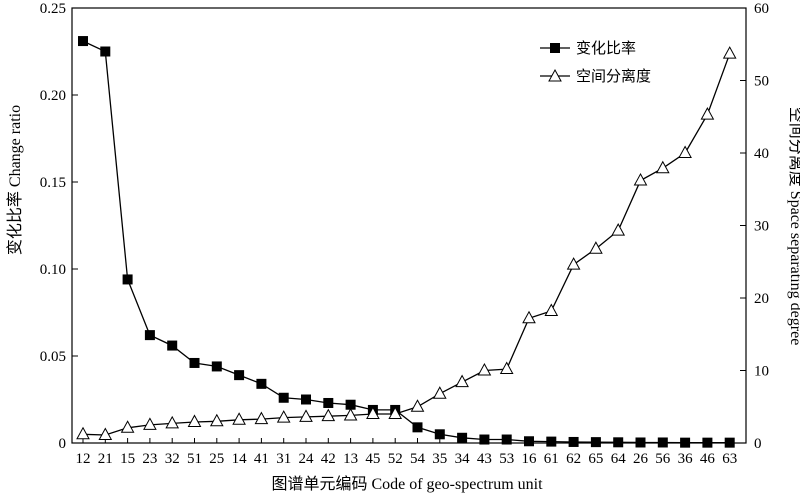  Describe the element at coordinates (53, 96) in the screenshot. I see `y-left-tick-label: 0.20` at that location.